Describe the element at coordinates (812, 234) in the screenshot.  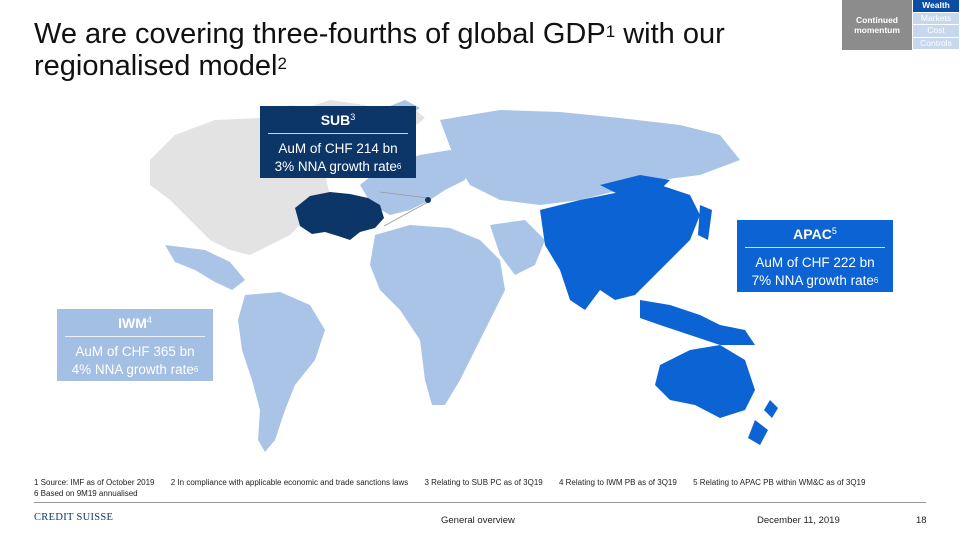
I see `apac-title: APAC` at that location.